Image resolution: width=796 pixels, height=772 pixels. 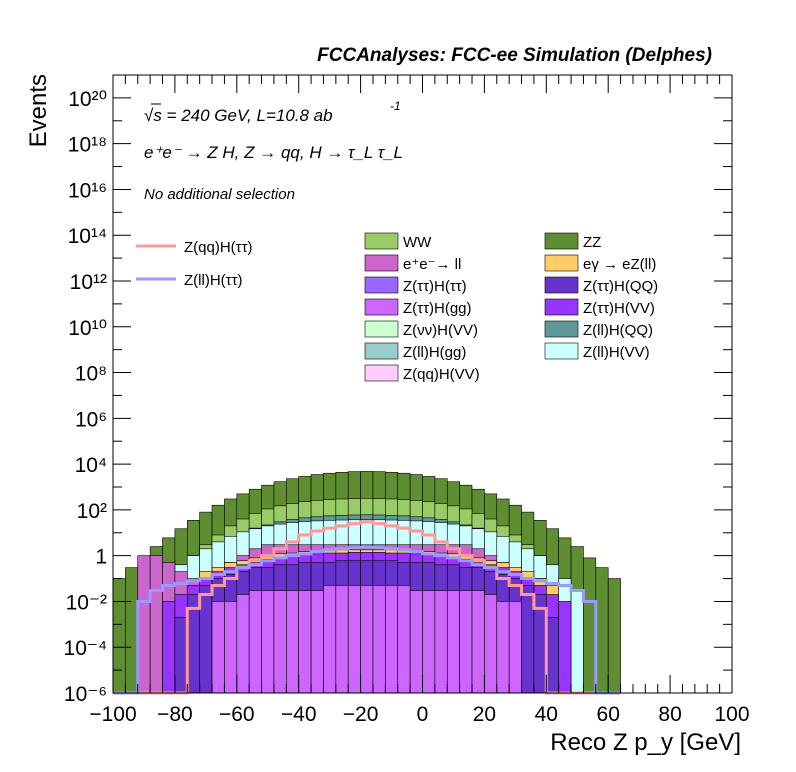 I want to click on legend-label: Z(νν)H(VV), so click(x=440, y=330).